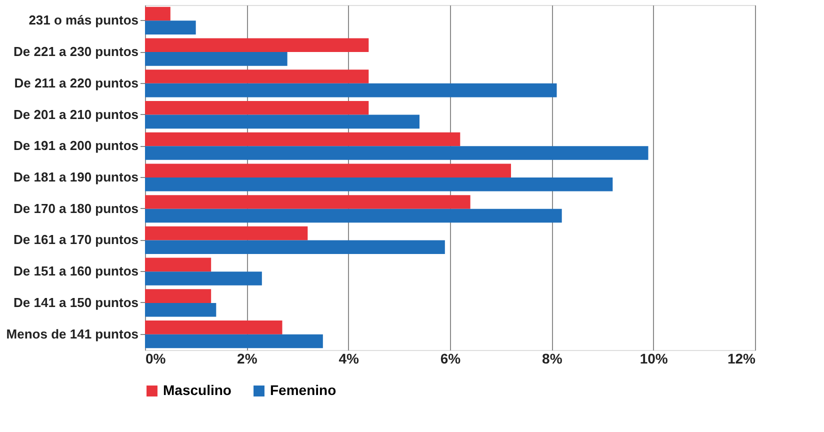  I want to click on y-tick-label: Menos de 141 puntos, so click(72, 334).